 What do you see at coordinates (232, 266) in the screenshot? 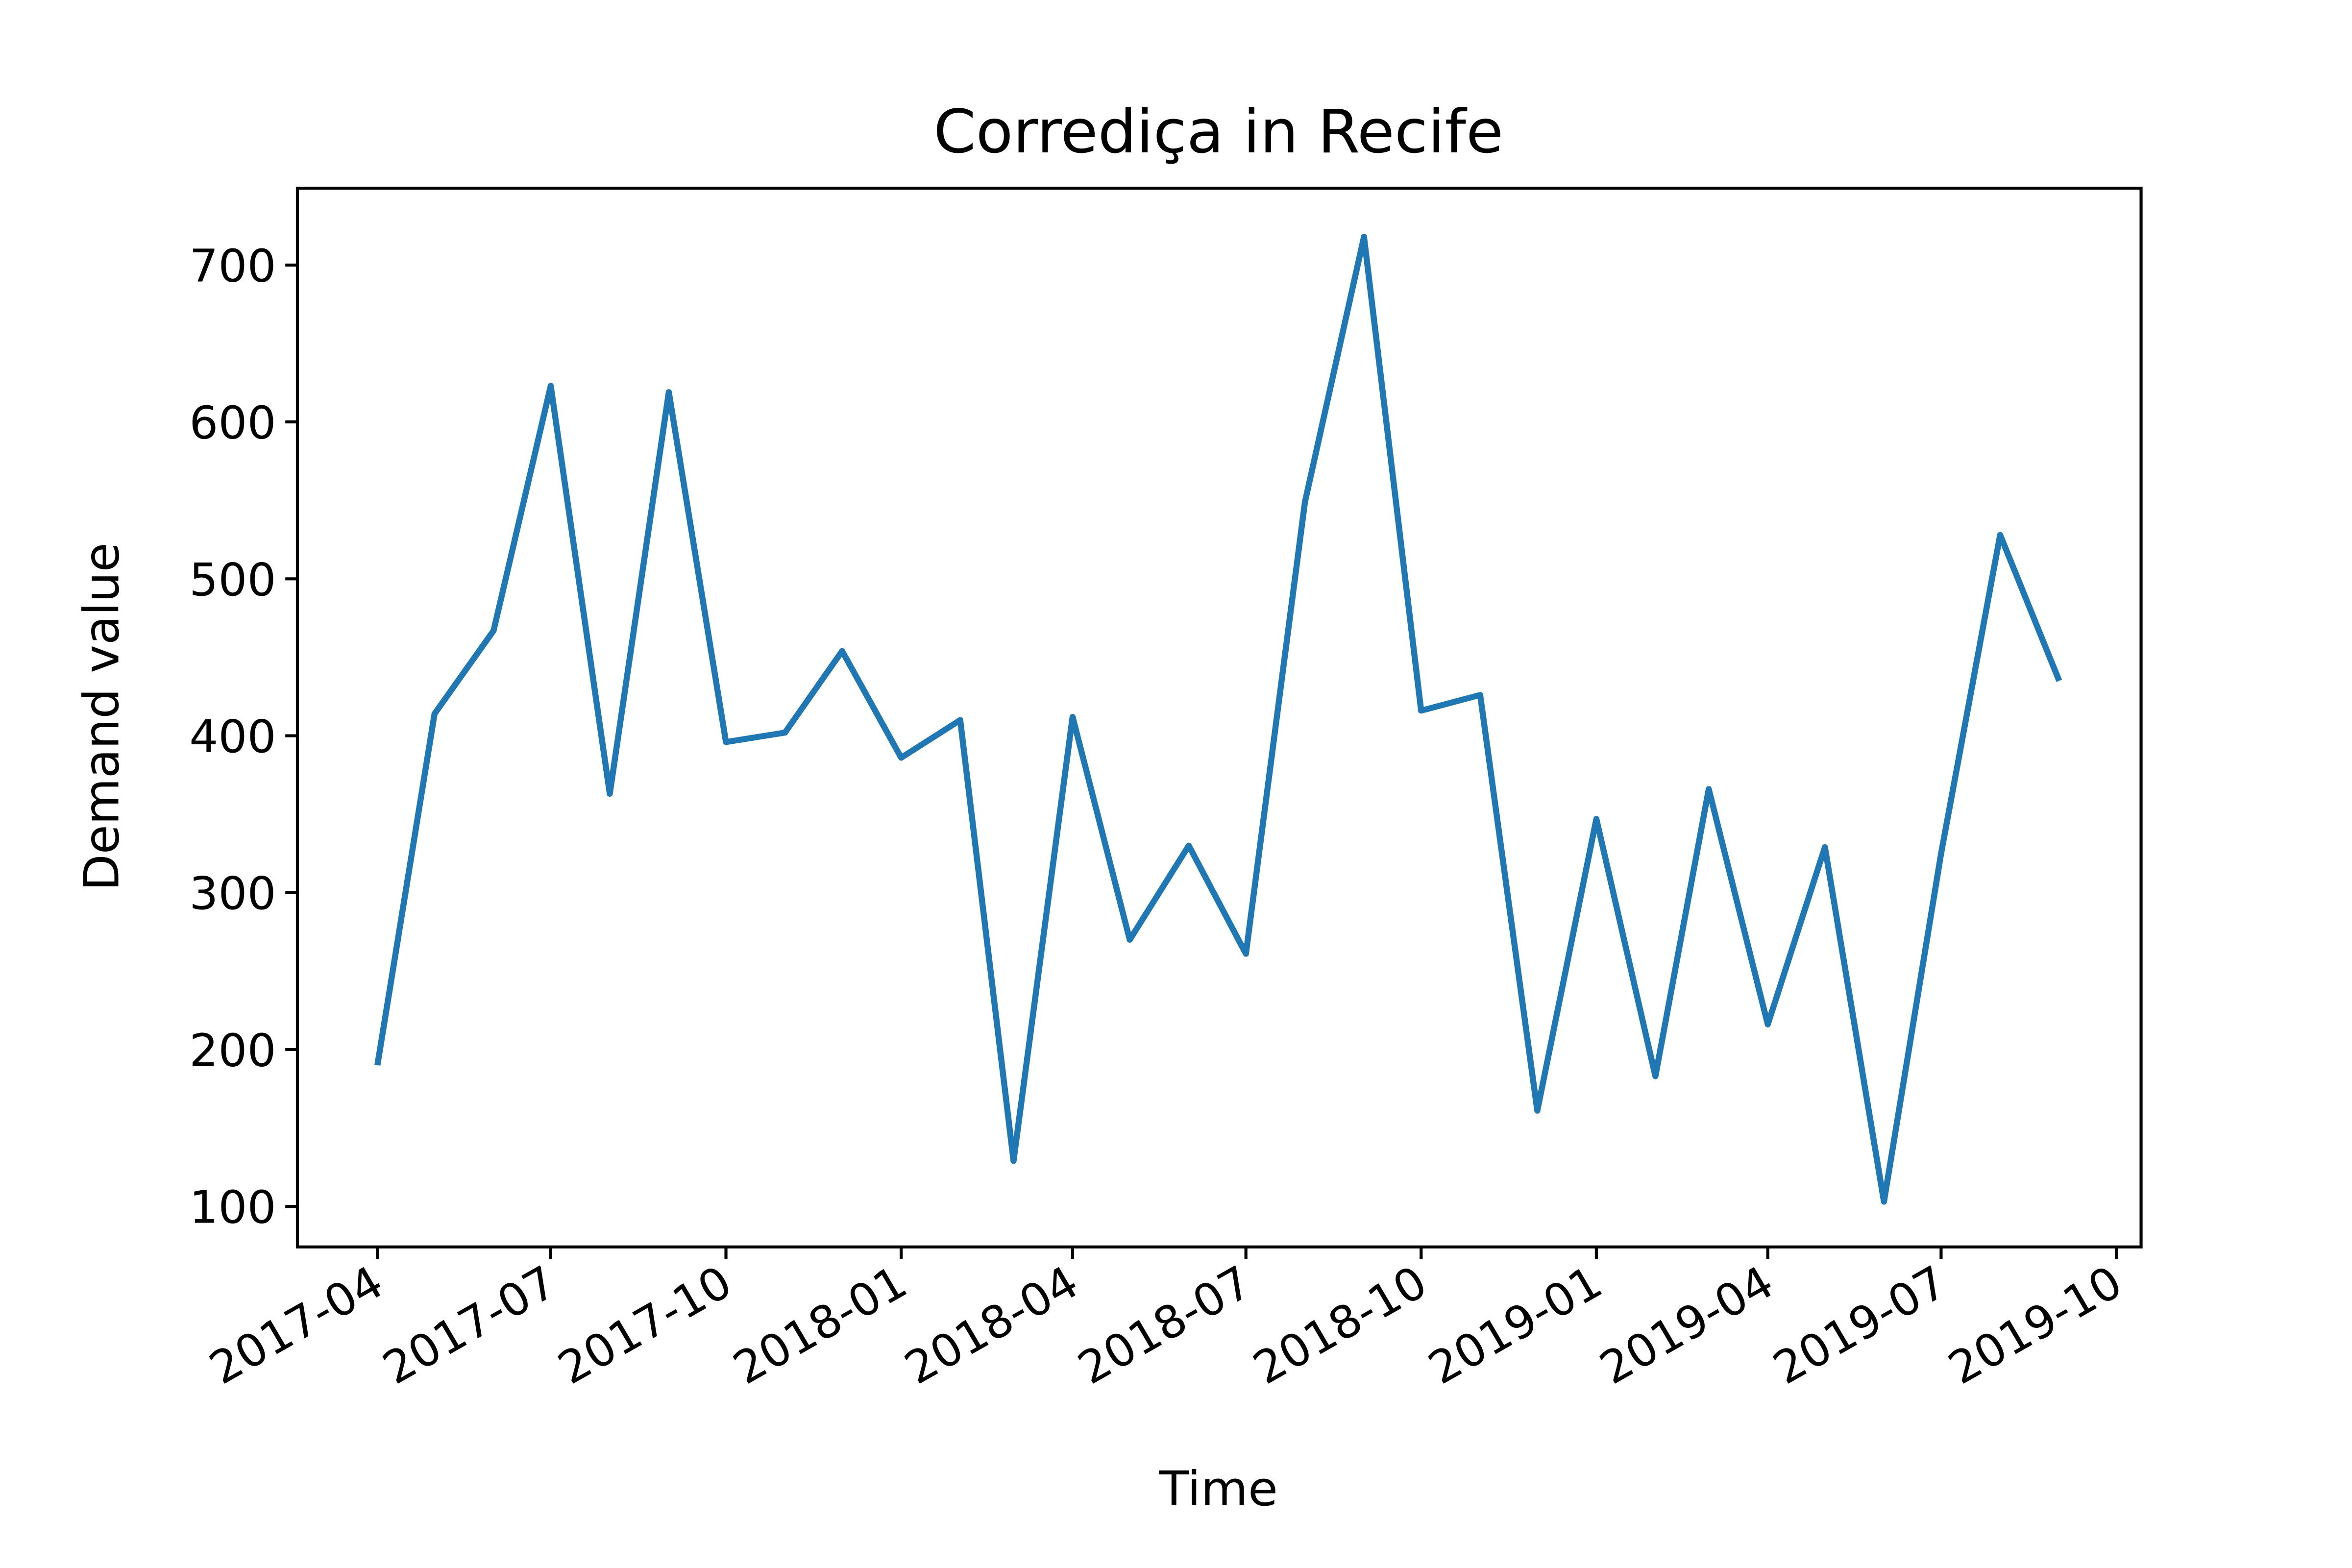
I see `y-tick-label: 700` at bounding box center [232, 266].